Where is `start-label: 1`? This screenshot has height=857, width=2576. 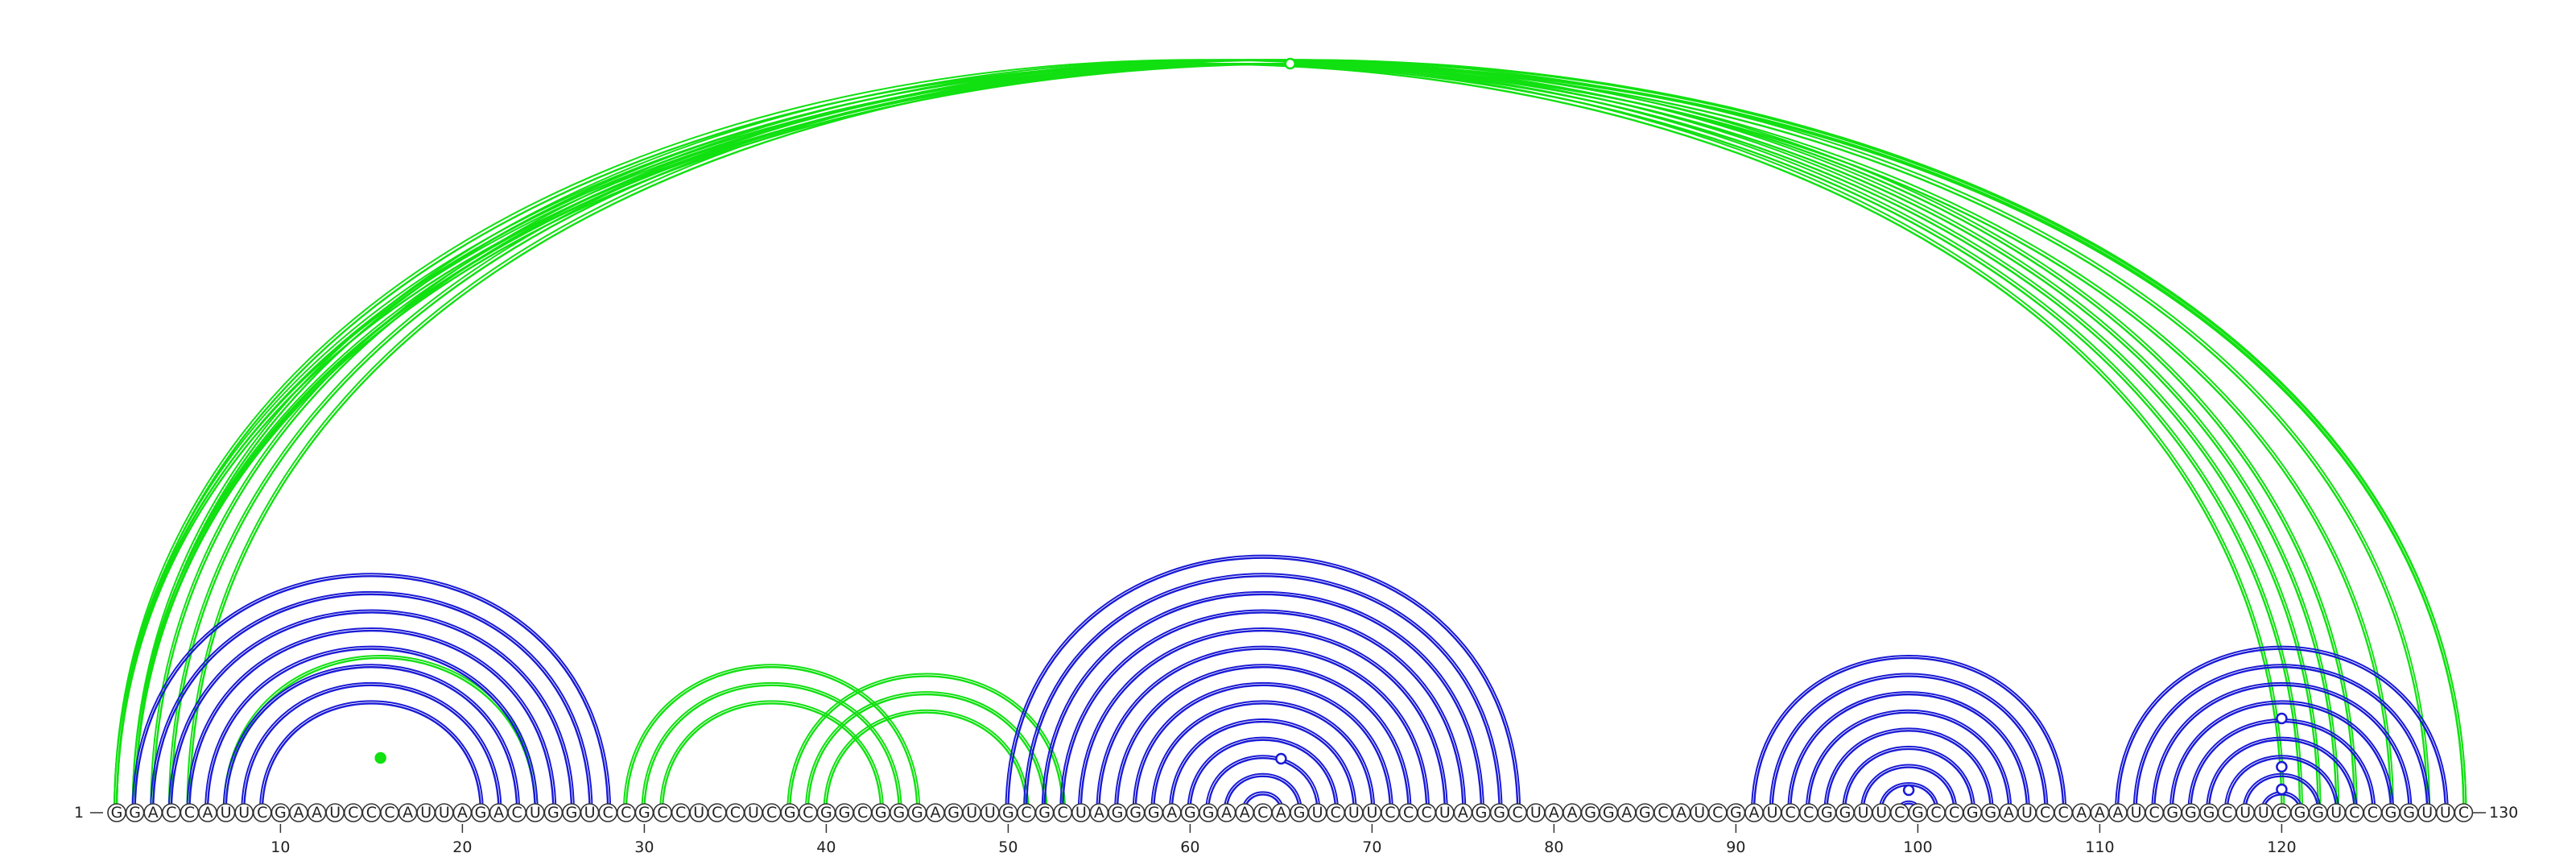
start-label: 1 is located at coordinates (79, 813).